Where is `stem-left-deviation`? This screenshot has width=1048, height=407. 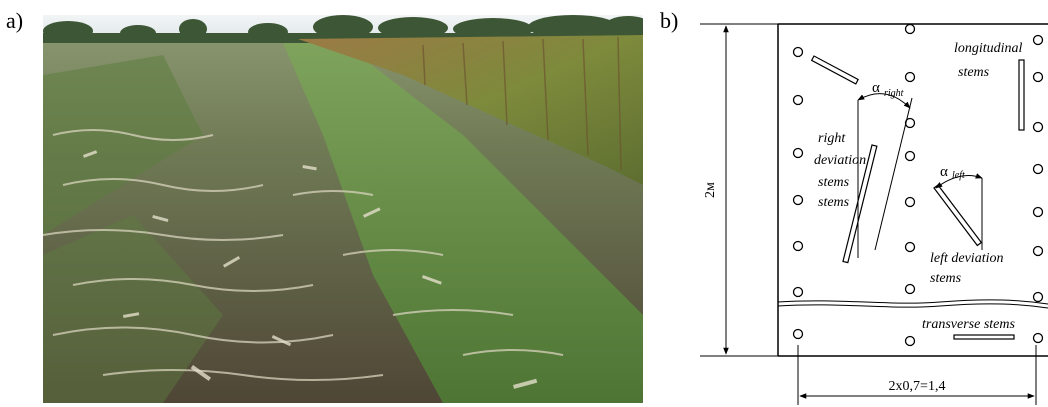 stem-left-deviation is located at coordinates (958, 215).